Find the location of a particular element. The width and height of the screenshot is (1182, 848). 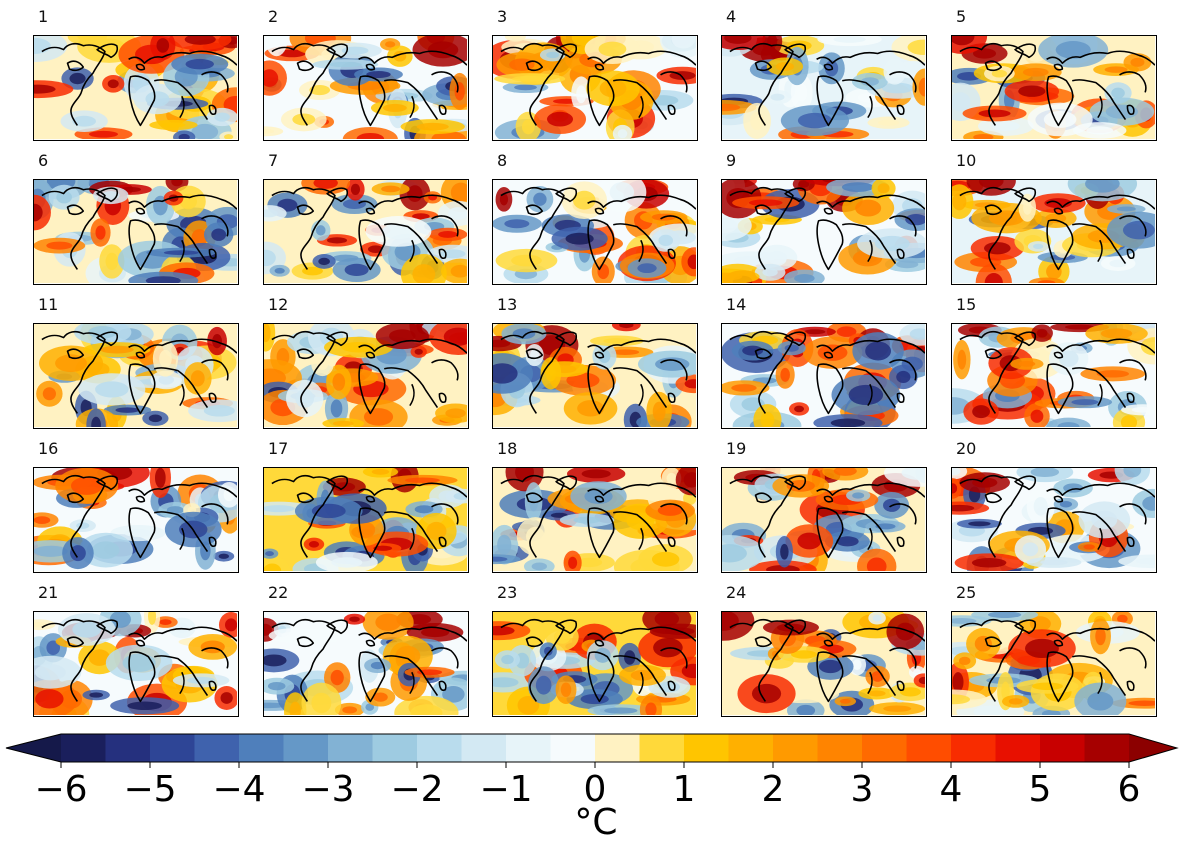

panel-title: 1 is located at coordinates (43, 16).